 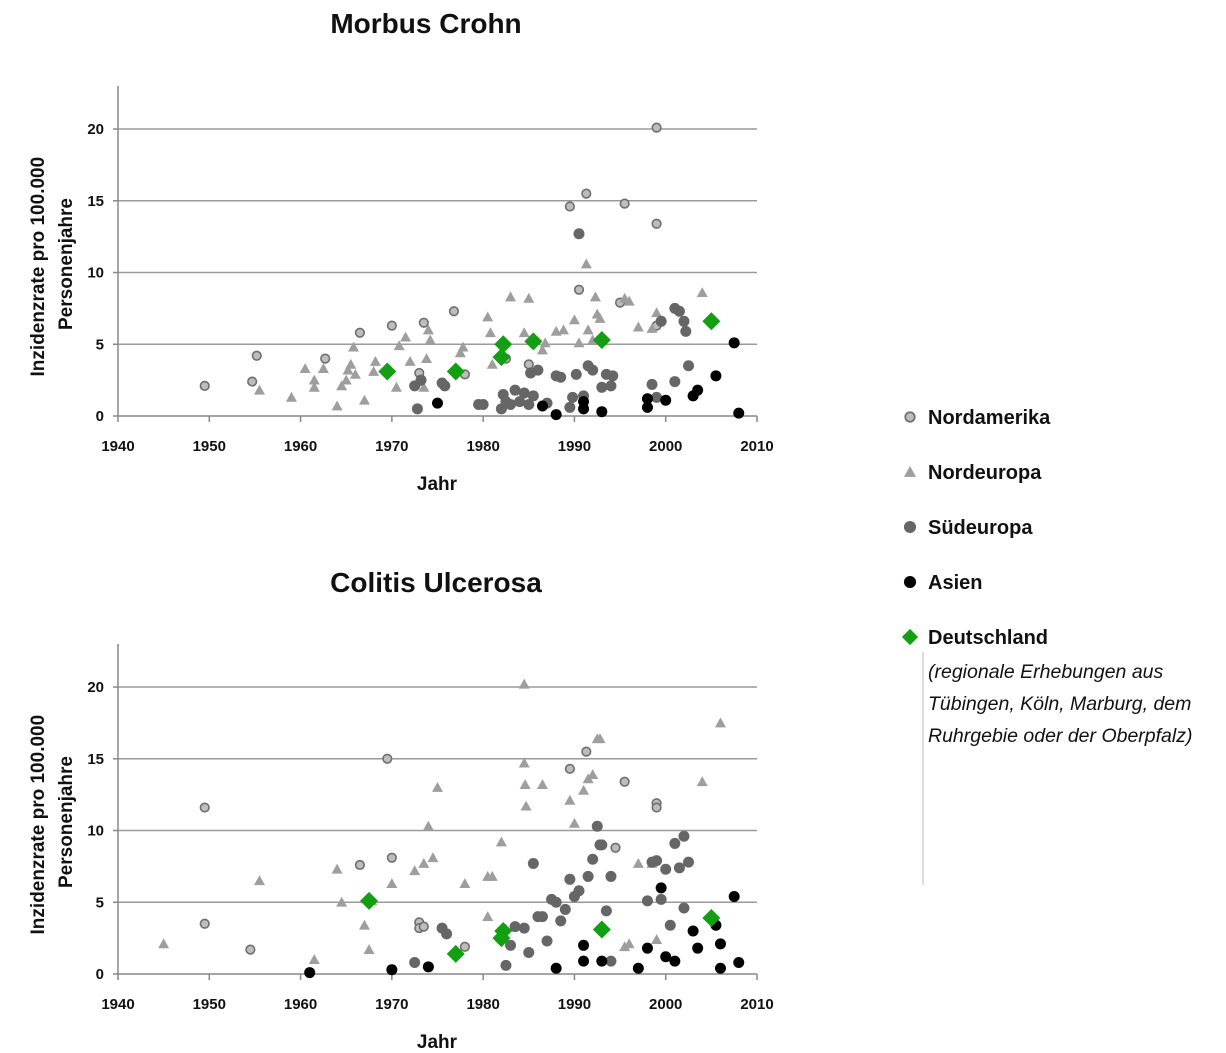 What do you see at coordinates (52, 264) in the screenshot?
I see `y-axis-label: Inzidenzrate pro 100.000 Personenjahre` at bounding box center [52, 264].